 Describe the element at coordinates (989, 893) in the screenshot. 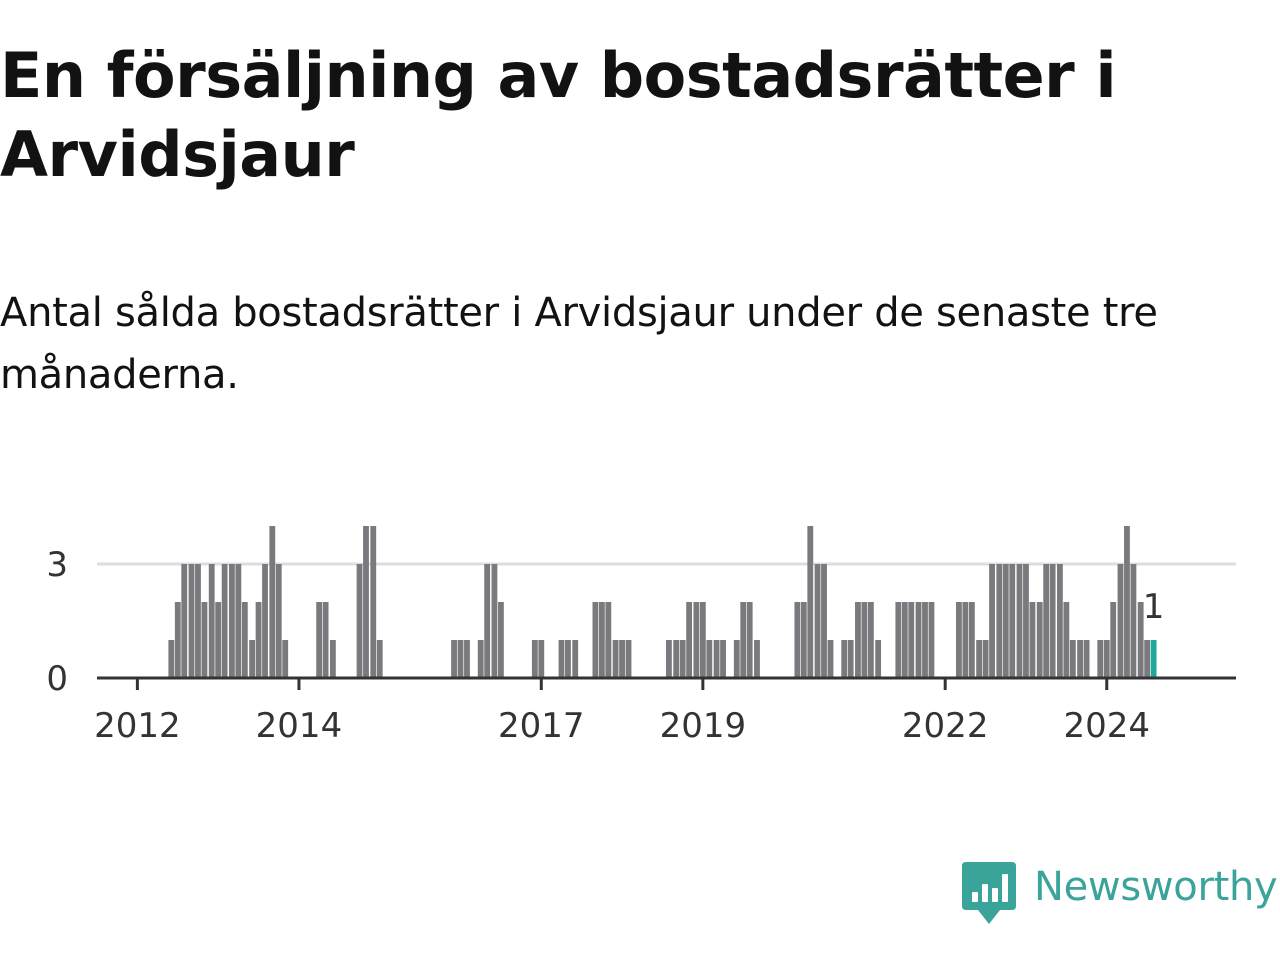

I see `newsworthy-logo-icon` at that location.